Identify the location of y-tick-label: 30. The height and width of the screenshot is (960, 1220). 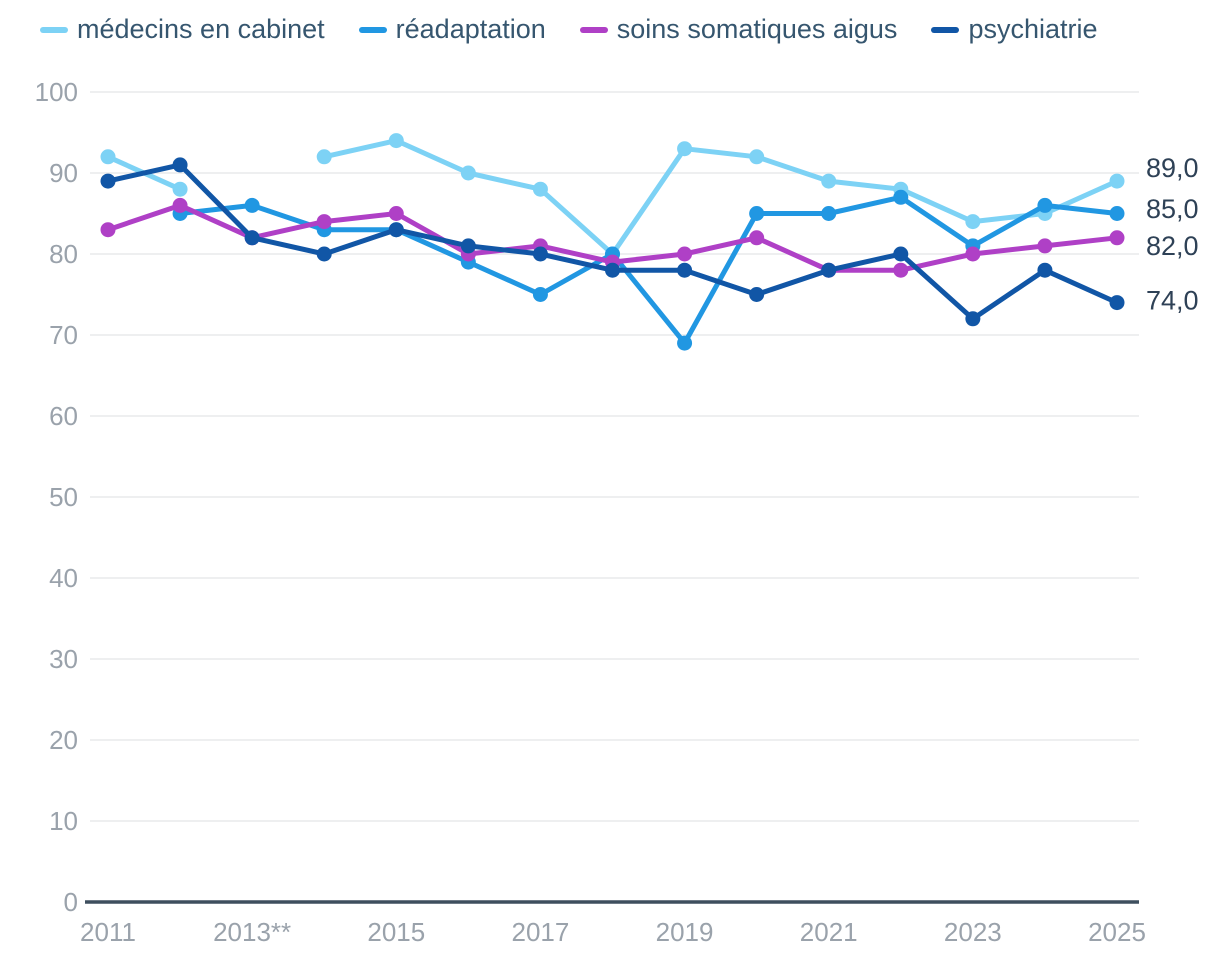
(63, 659).